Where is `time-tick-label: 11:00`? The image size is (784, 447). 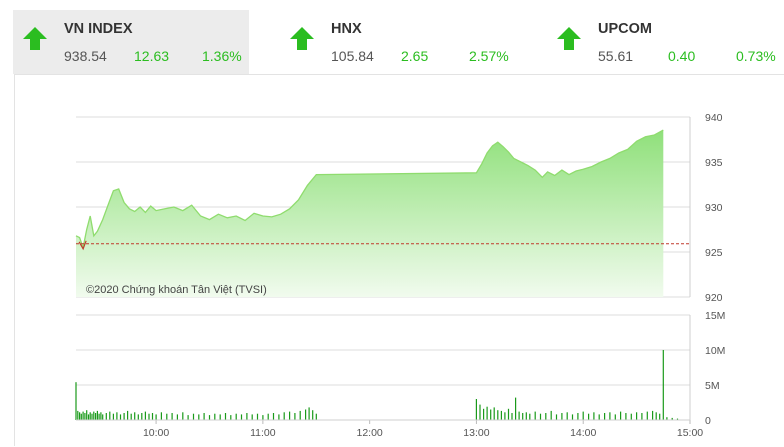 time-tick-label: 11:00 is located at coordinates (263, 433).